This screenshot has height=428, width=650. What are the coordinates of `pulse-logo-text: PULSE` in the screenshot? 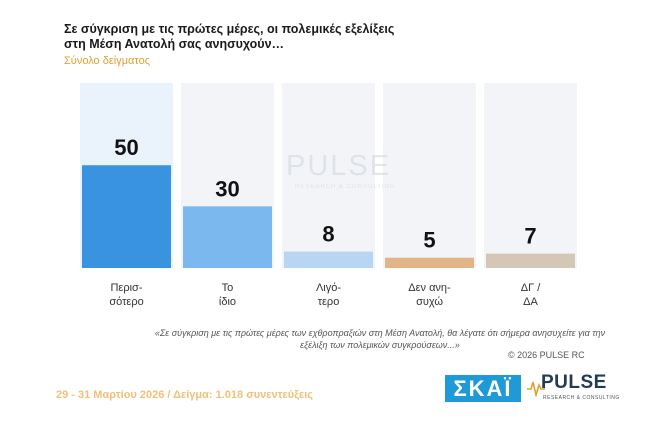 It's located at (574, 382).